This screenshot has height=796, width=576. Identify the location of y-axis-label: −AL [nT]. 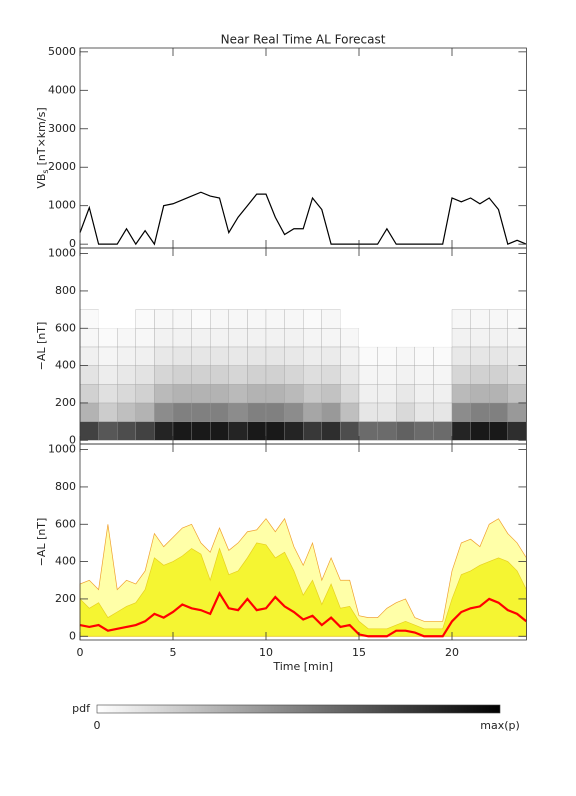
(41, 346).